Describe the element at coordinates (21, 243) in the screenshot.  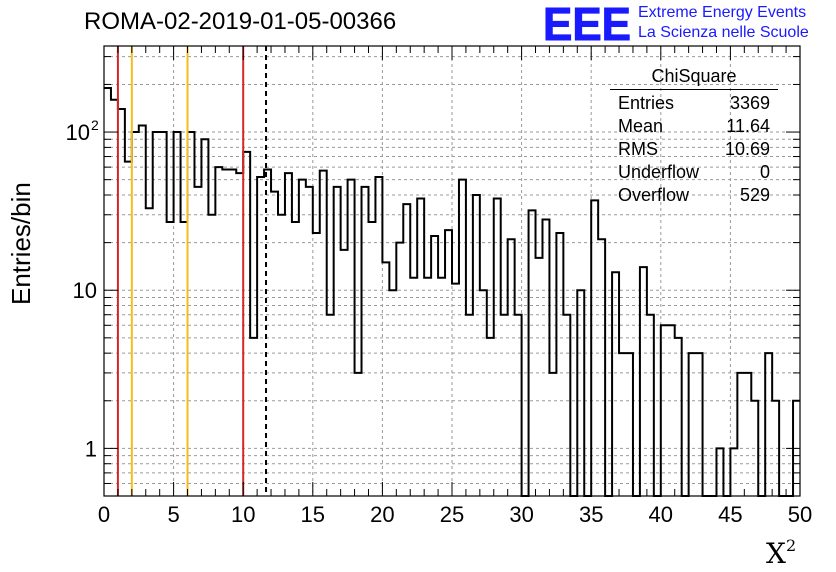
I see `y-axis-label: Entries/bin` at that location.